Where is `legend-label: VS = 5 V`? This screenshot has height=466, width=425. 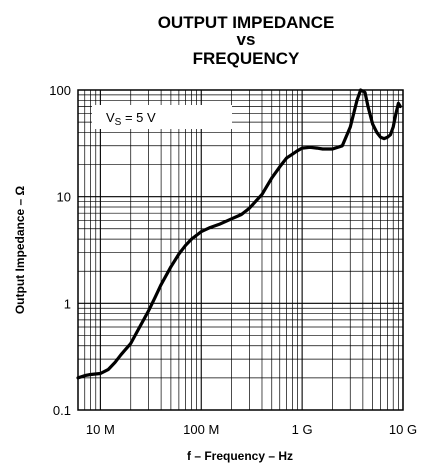
legend-label: VS = 5 V is located at coordinates (131, 119).